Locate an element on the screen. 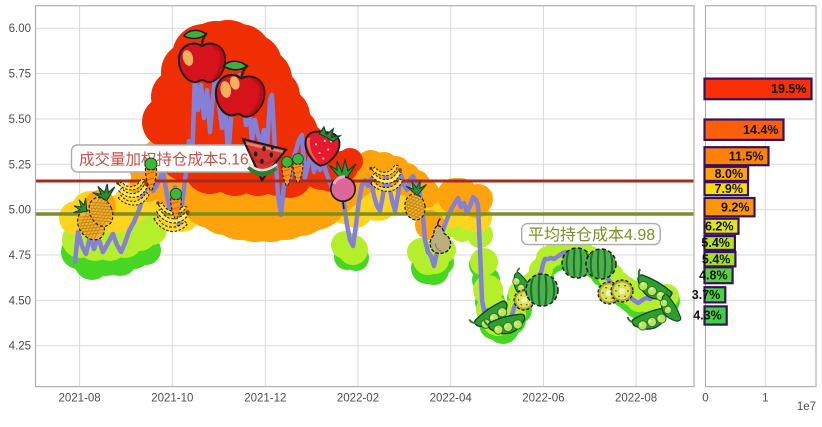 The width and height of the screenshot is (822, 427). svg-text: 6.2% is located at coordinates (719, 226).